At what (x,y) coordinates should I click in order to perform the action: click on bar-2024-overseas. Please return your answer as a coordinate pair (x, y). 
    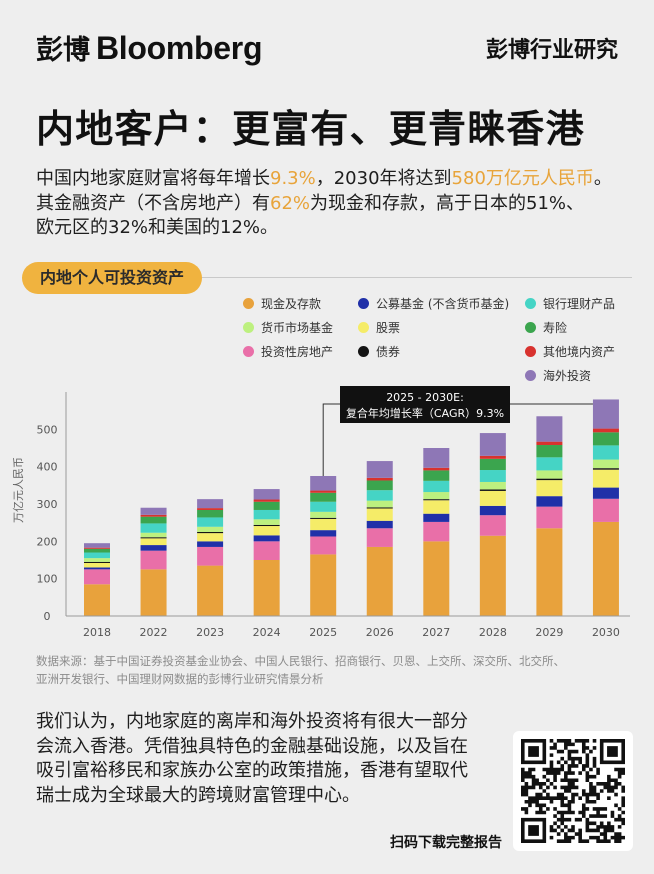
    Looking at the image, I should click on (266, 494).